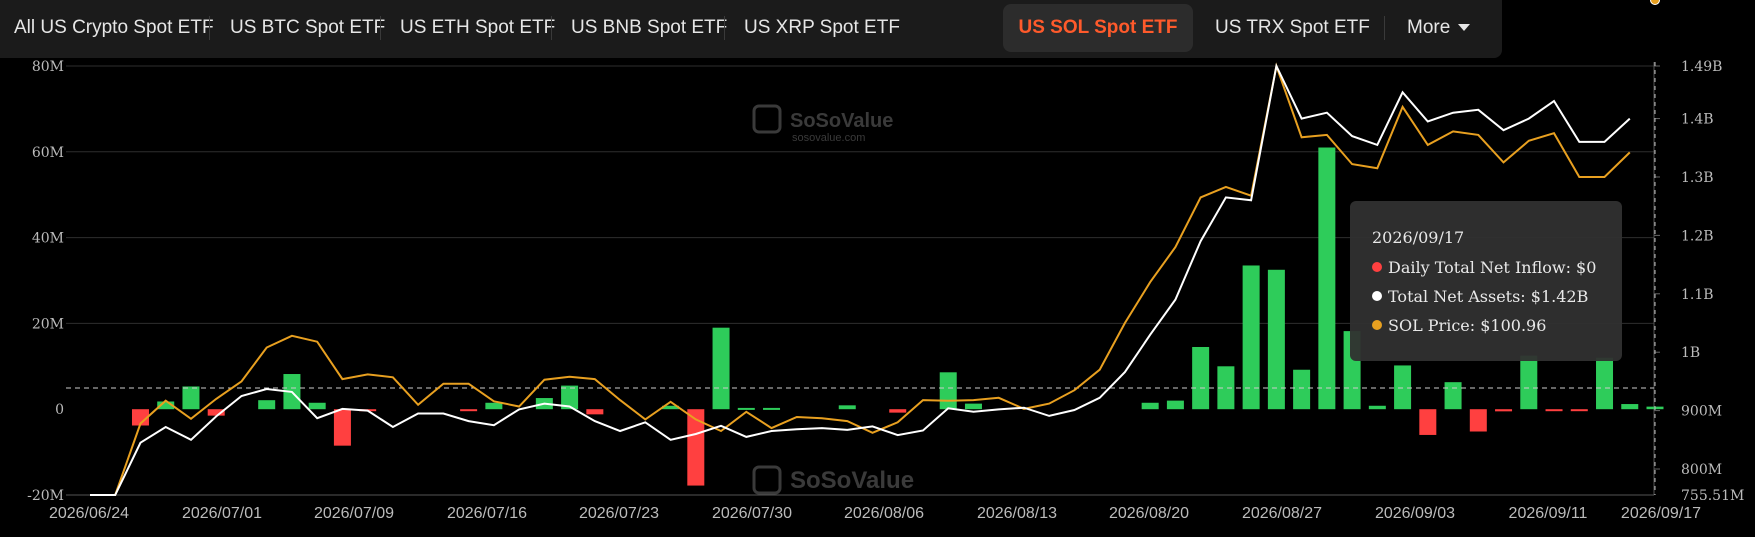 This screenshot has width=1755, height=537. What do you see at coordinates (487, 513) in the screenshot?
I see `x-tick-label: 2026/07/16` at bounding box center [487, 513].